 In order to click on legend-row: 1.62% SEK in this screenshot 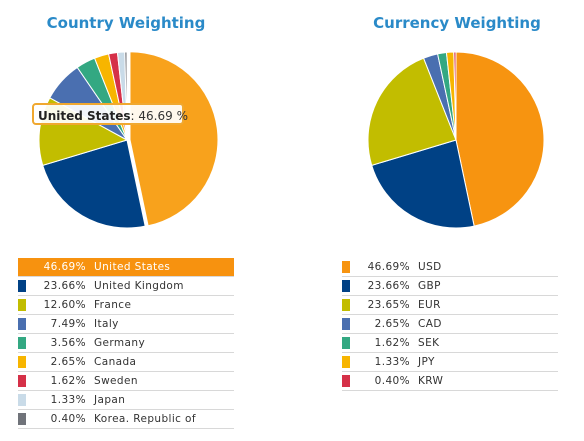, I will do `click(450, 343)`.